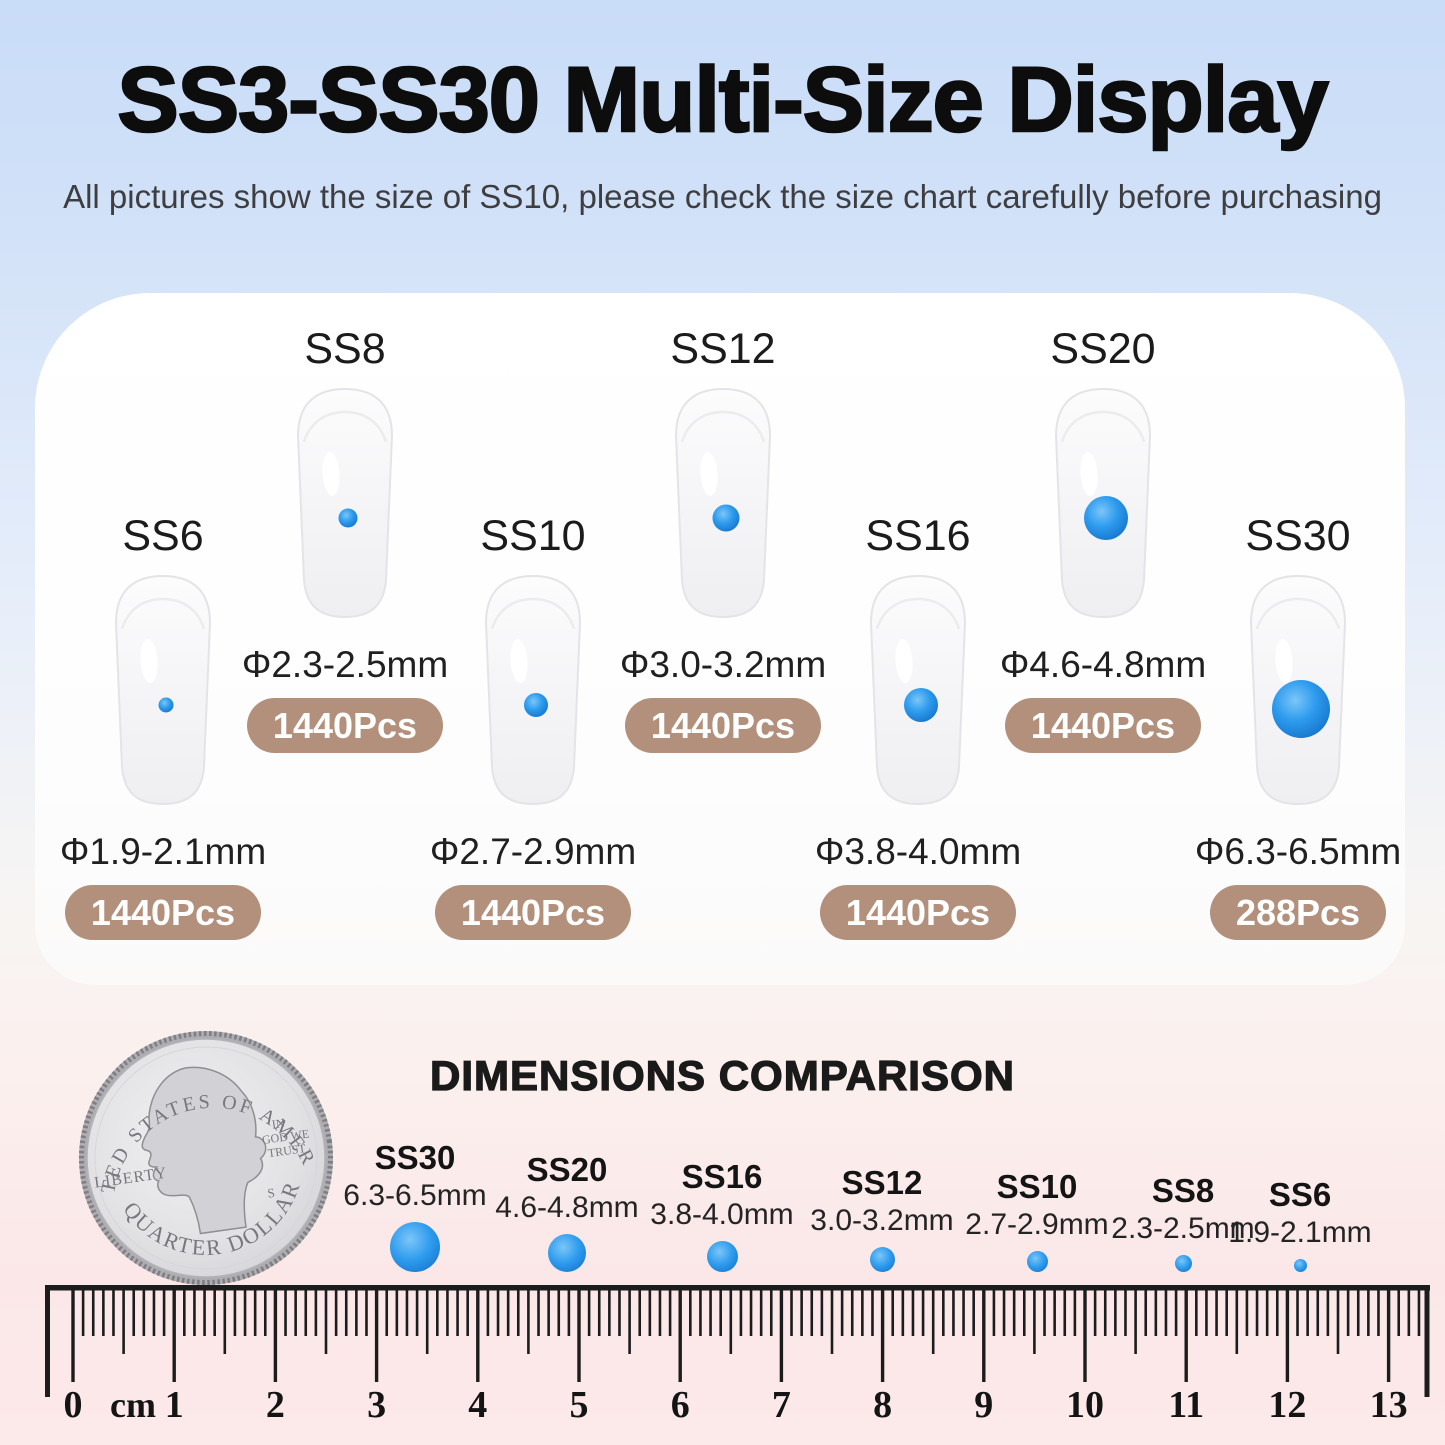  I want to click on ruler-number: 7, so click(781, 1405).